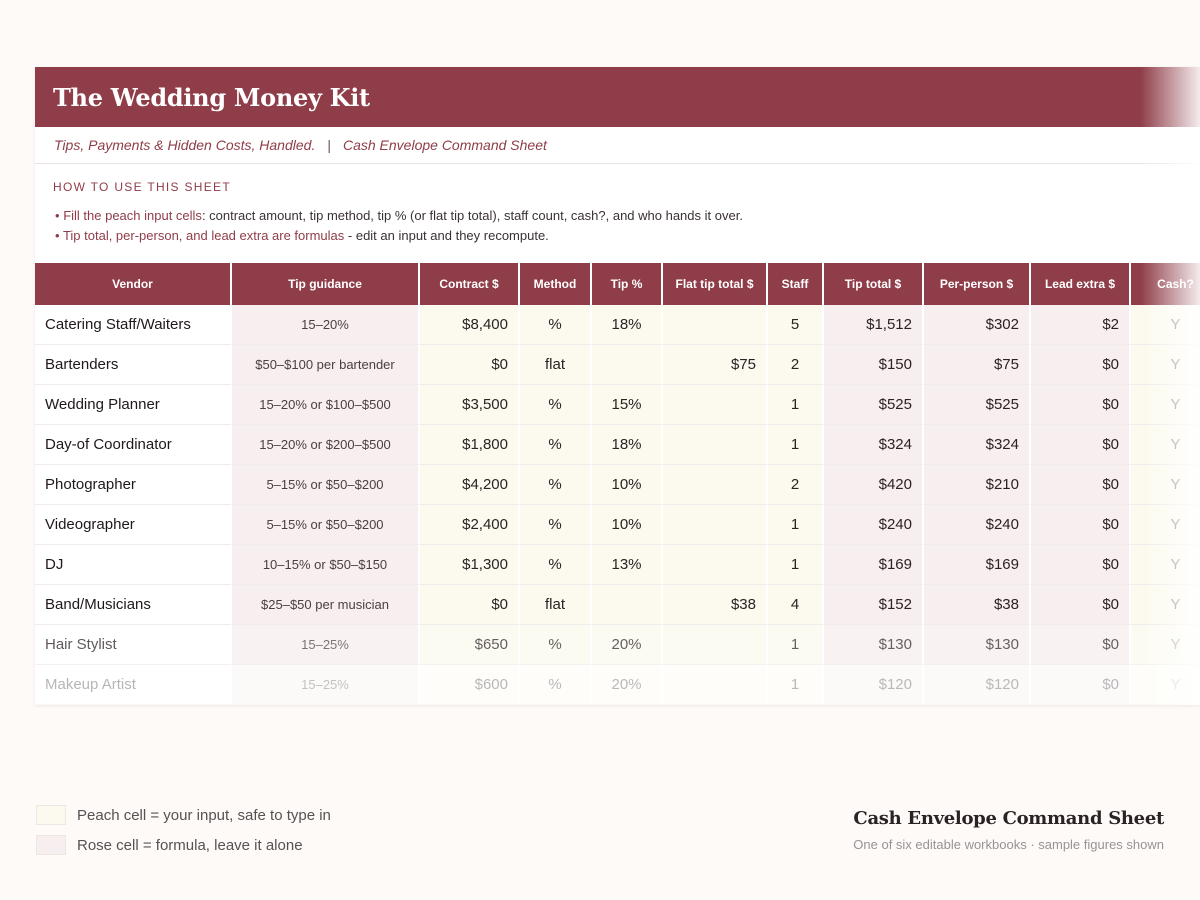 This screenshot has width=1200, height=900. I want to click on lead-extra-cell: $2, so click(1081, 325).